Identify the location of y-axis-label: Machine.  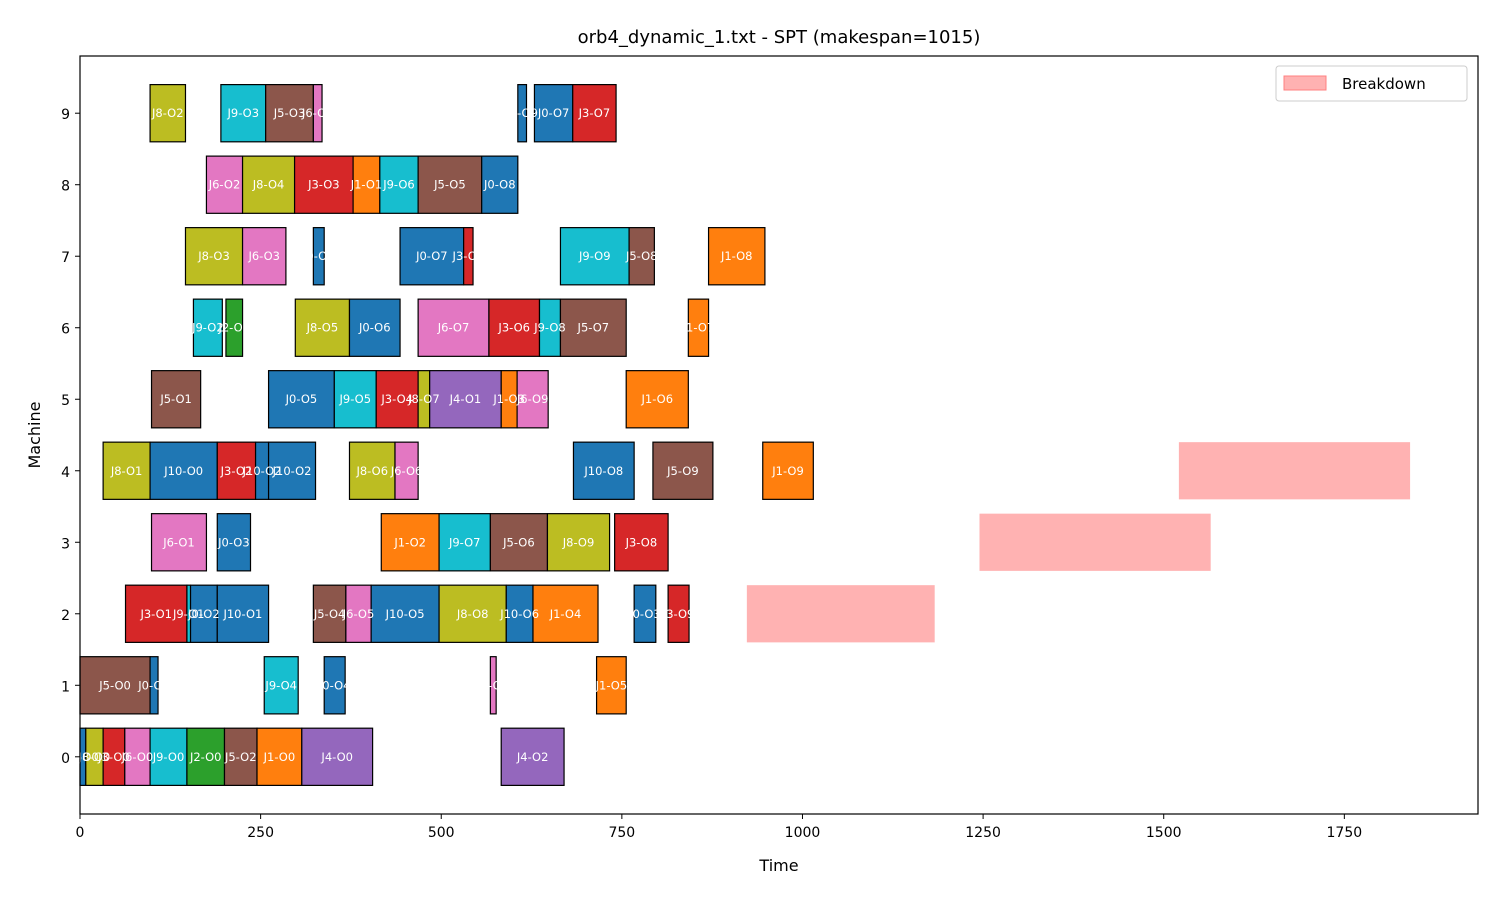
(34, 435).